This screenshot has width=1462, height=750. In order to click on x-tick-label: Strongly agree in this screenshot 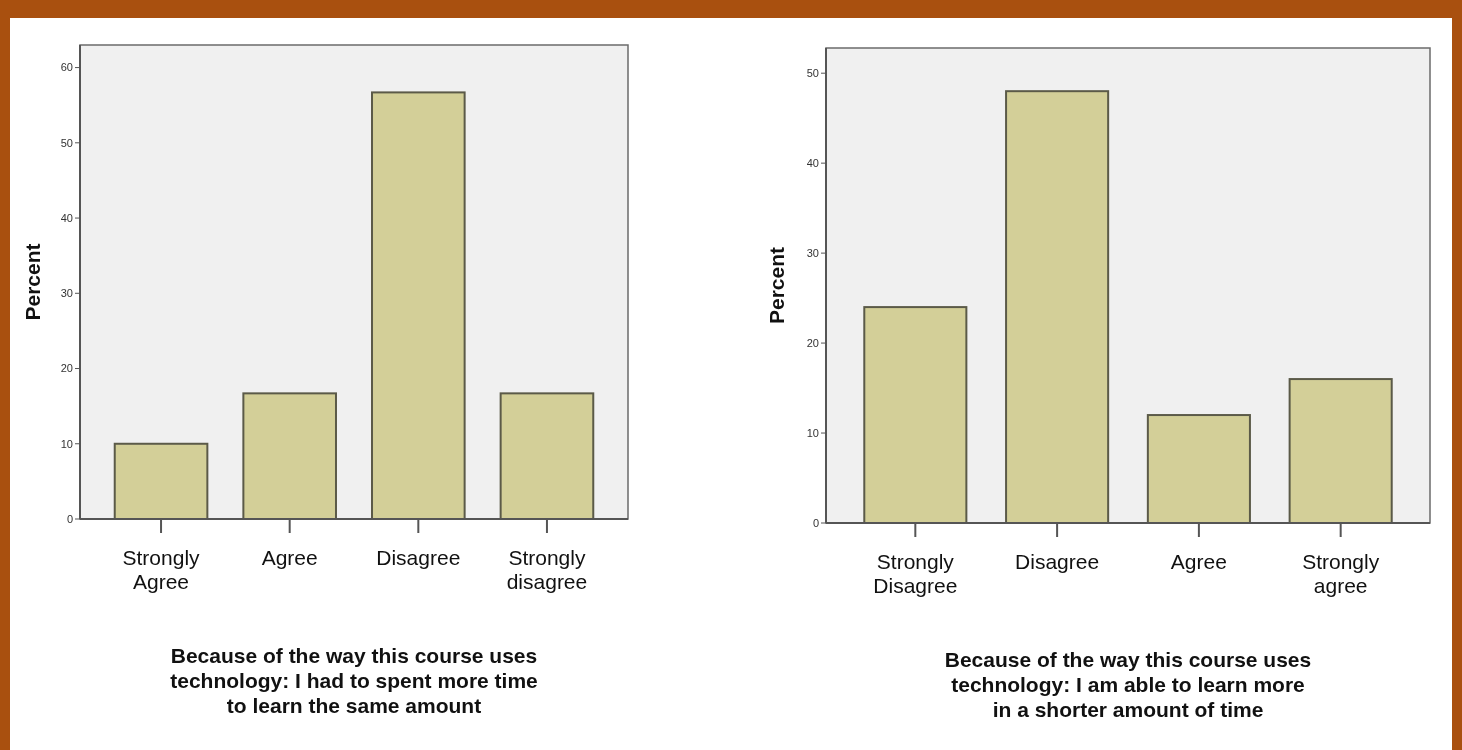, I will do `click(1341, 573)`.